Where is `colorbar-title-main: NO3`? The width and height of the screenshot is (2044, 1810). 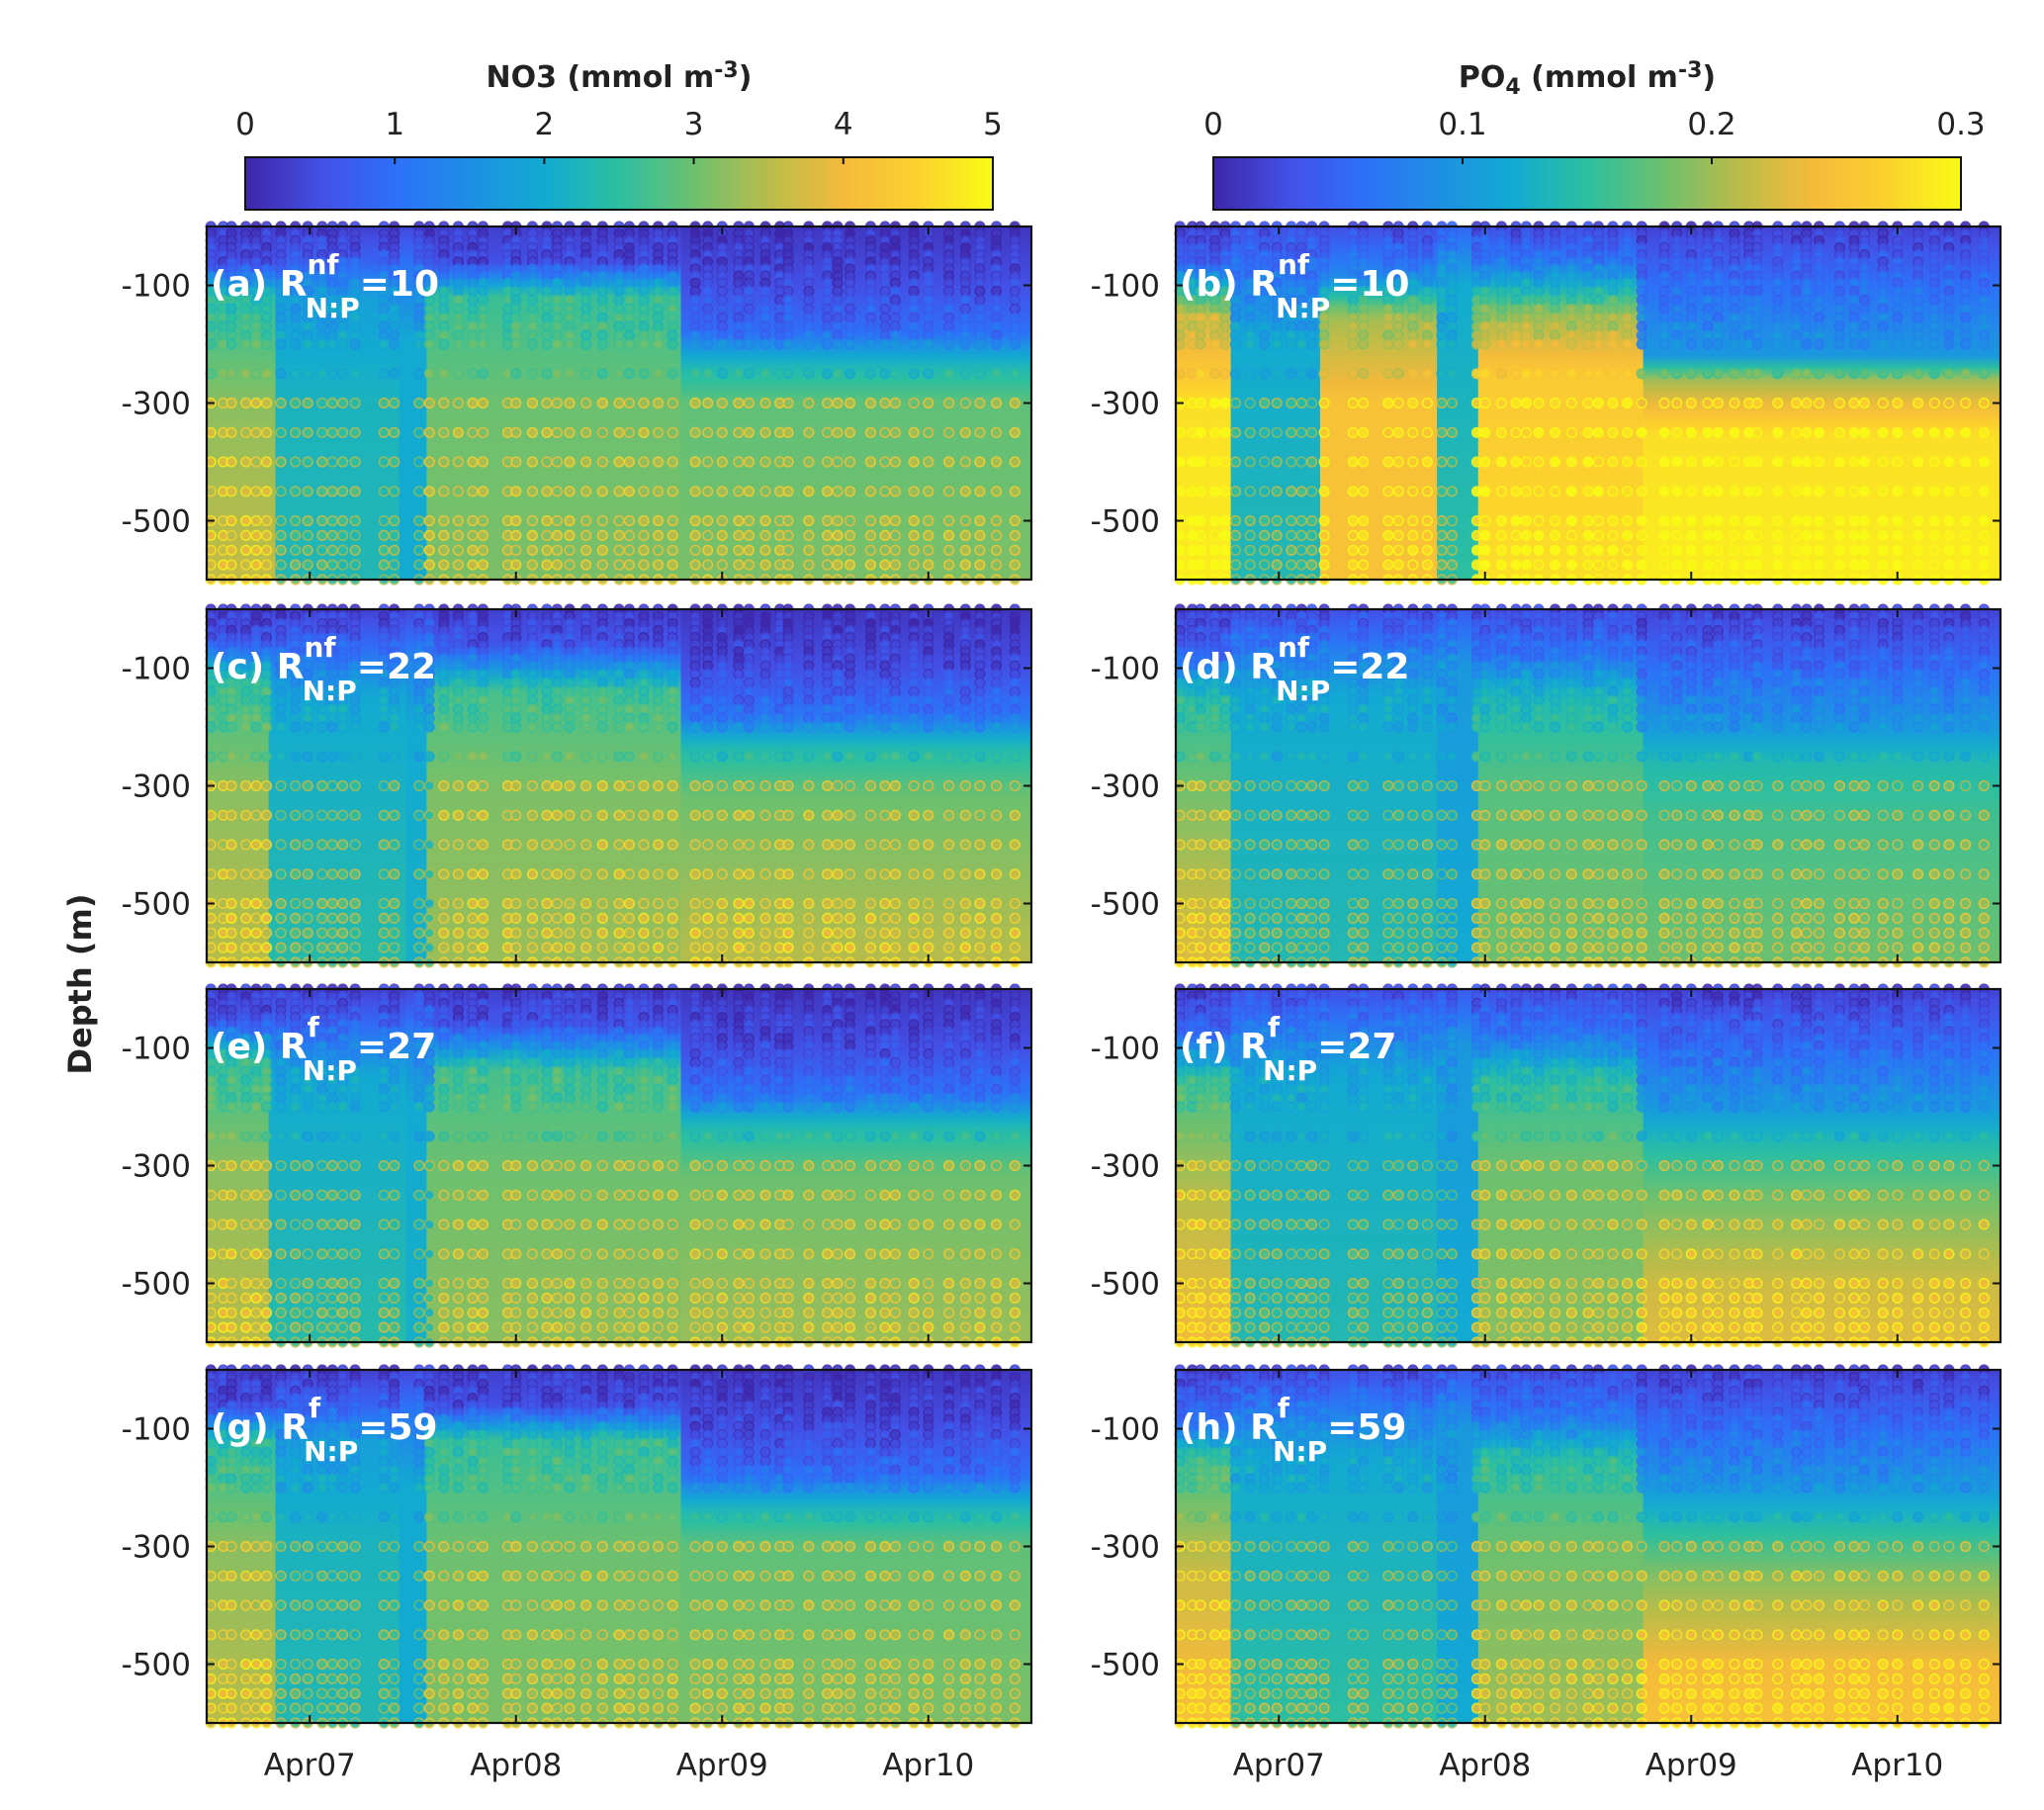 colorbar-title-main: NO3 is located at coordinates (522, 77).